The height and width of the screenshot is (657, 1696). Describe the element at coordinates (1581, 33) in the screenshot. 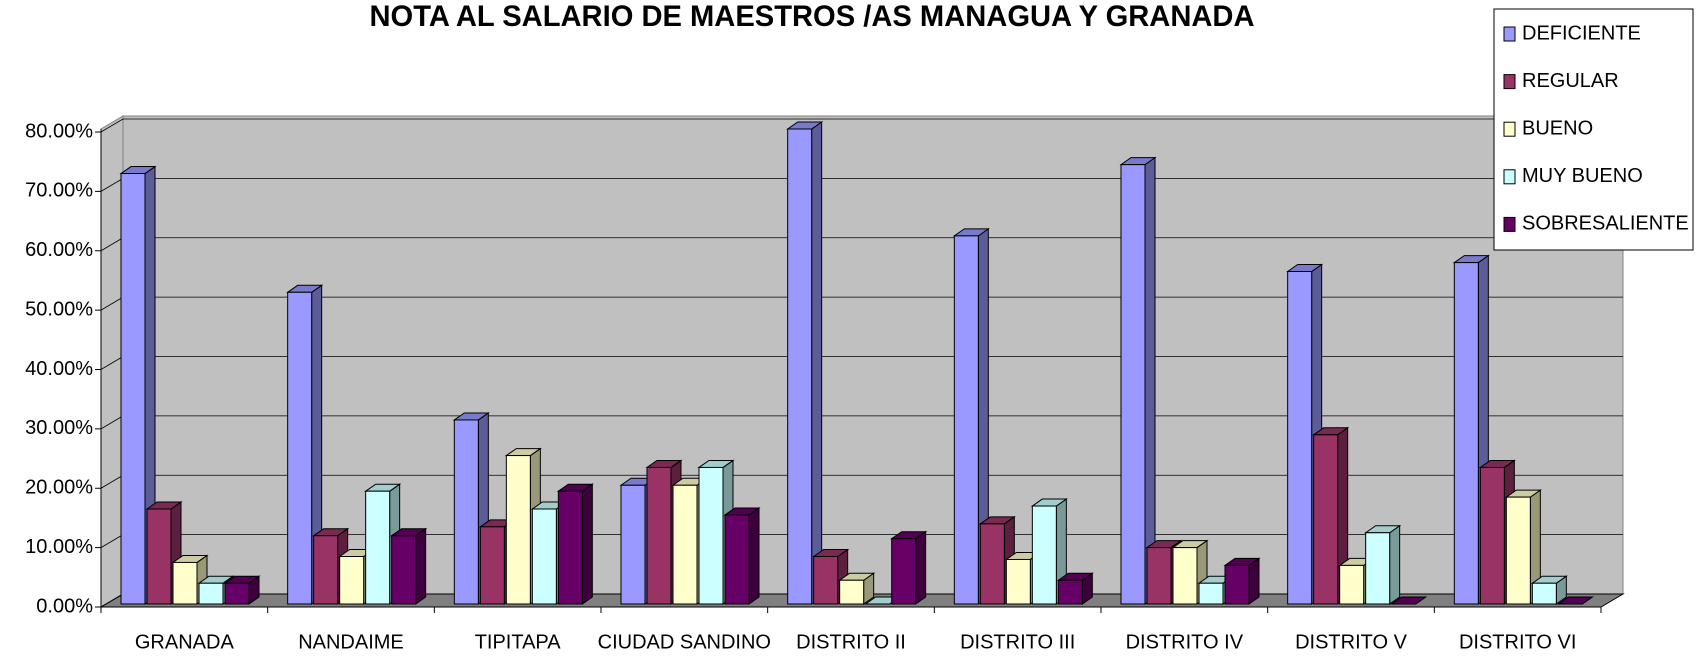

I see `legend-label: DEFICIENTE` at that location.